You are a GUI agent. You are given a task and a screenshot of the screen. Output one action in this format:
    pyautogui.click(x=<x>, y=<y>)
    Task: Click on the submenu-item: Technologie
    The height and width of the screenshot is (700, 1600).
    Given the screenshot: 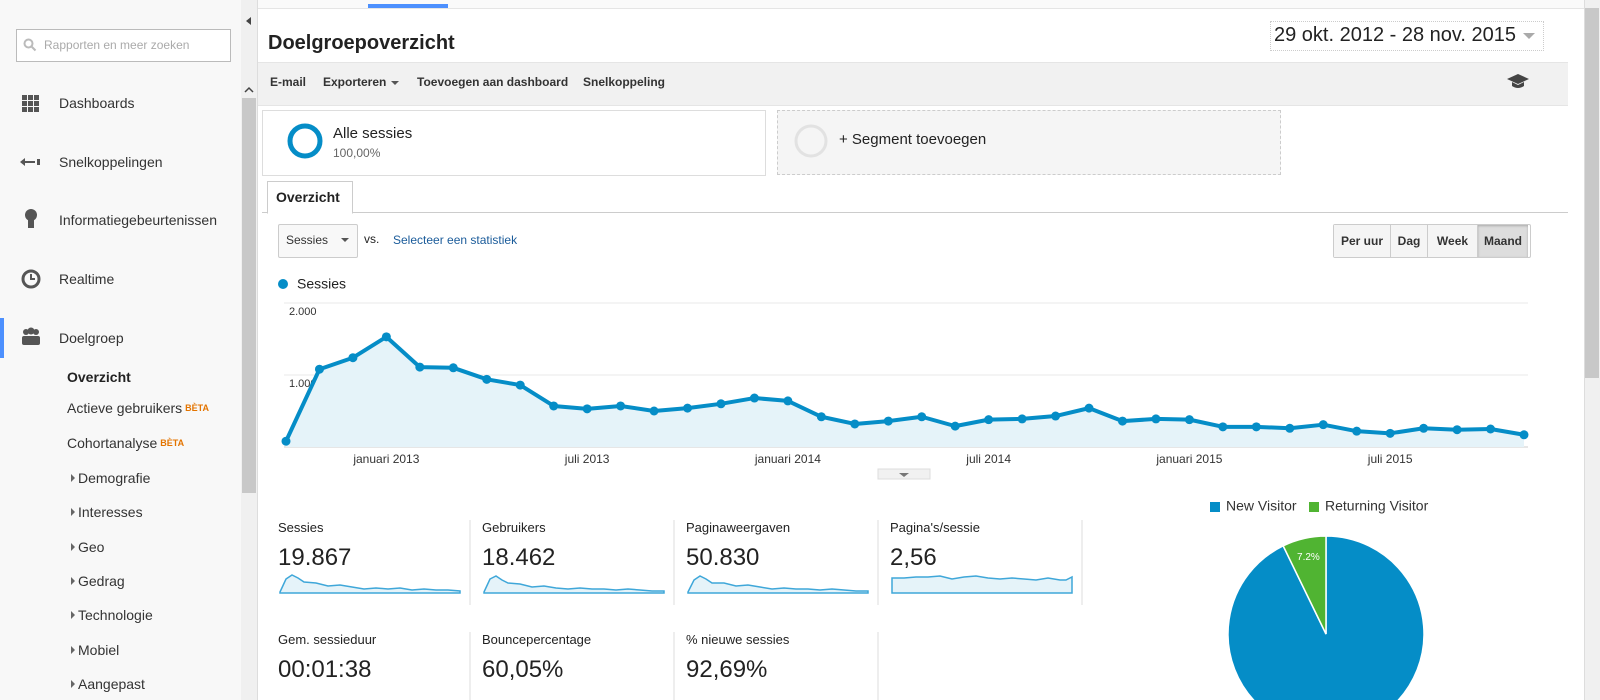 What is the action you would take?
    pyautogui.click(x=115, y=615)
    